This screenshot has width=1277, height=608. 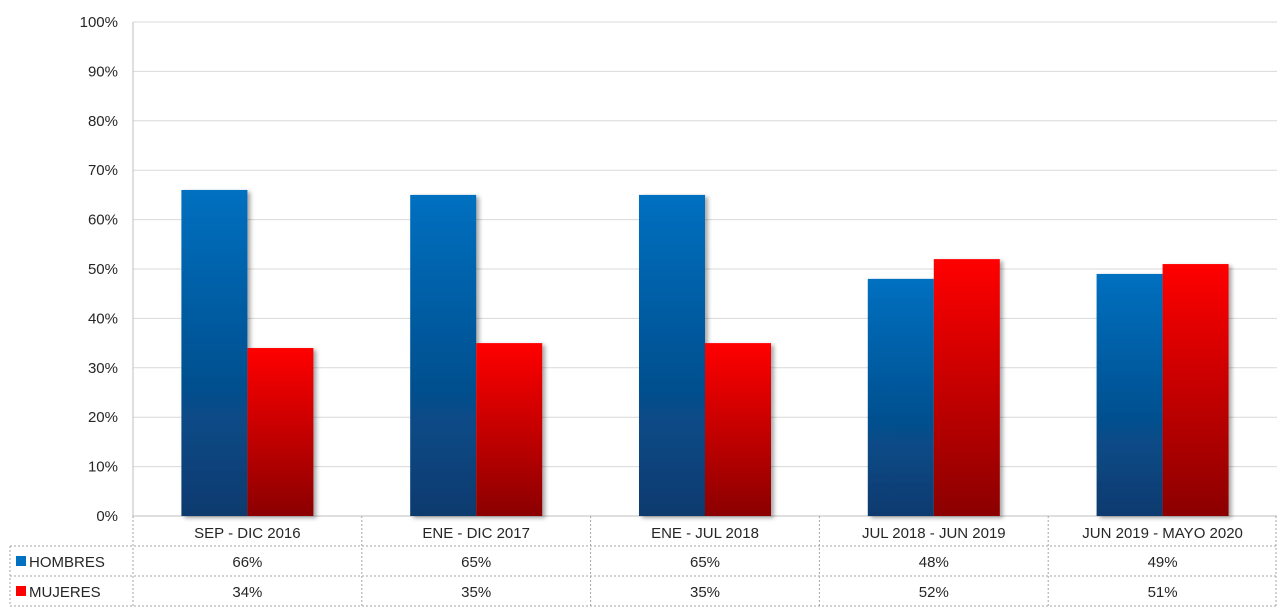 What do you see at coordinates (103, 220) in the screenshot?
I see `y-tick-label: 60%` at bounding box center [103, 220].